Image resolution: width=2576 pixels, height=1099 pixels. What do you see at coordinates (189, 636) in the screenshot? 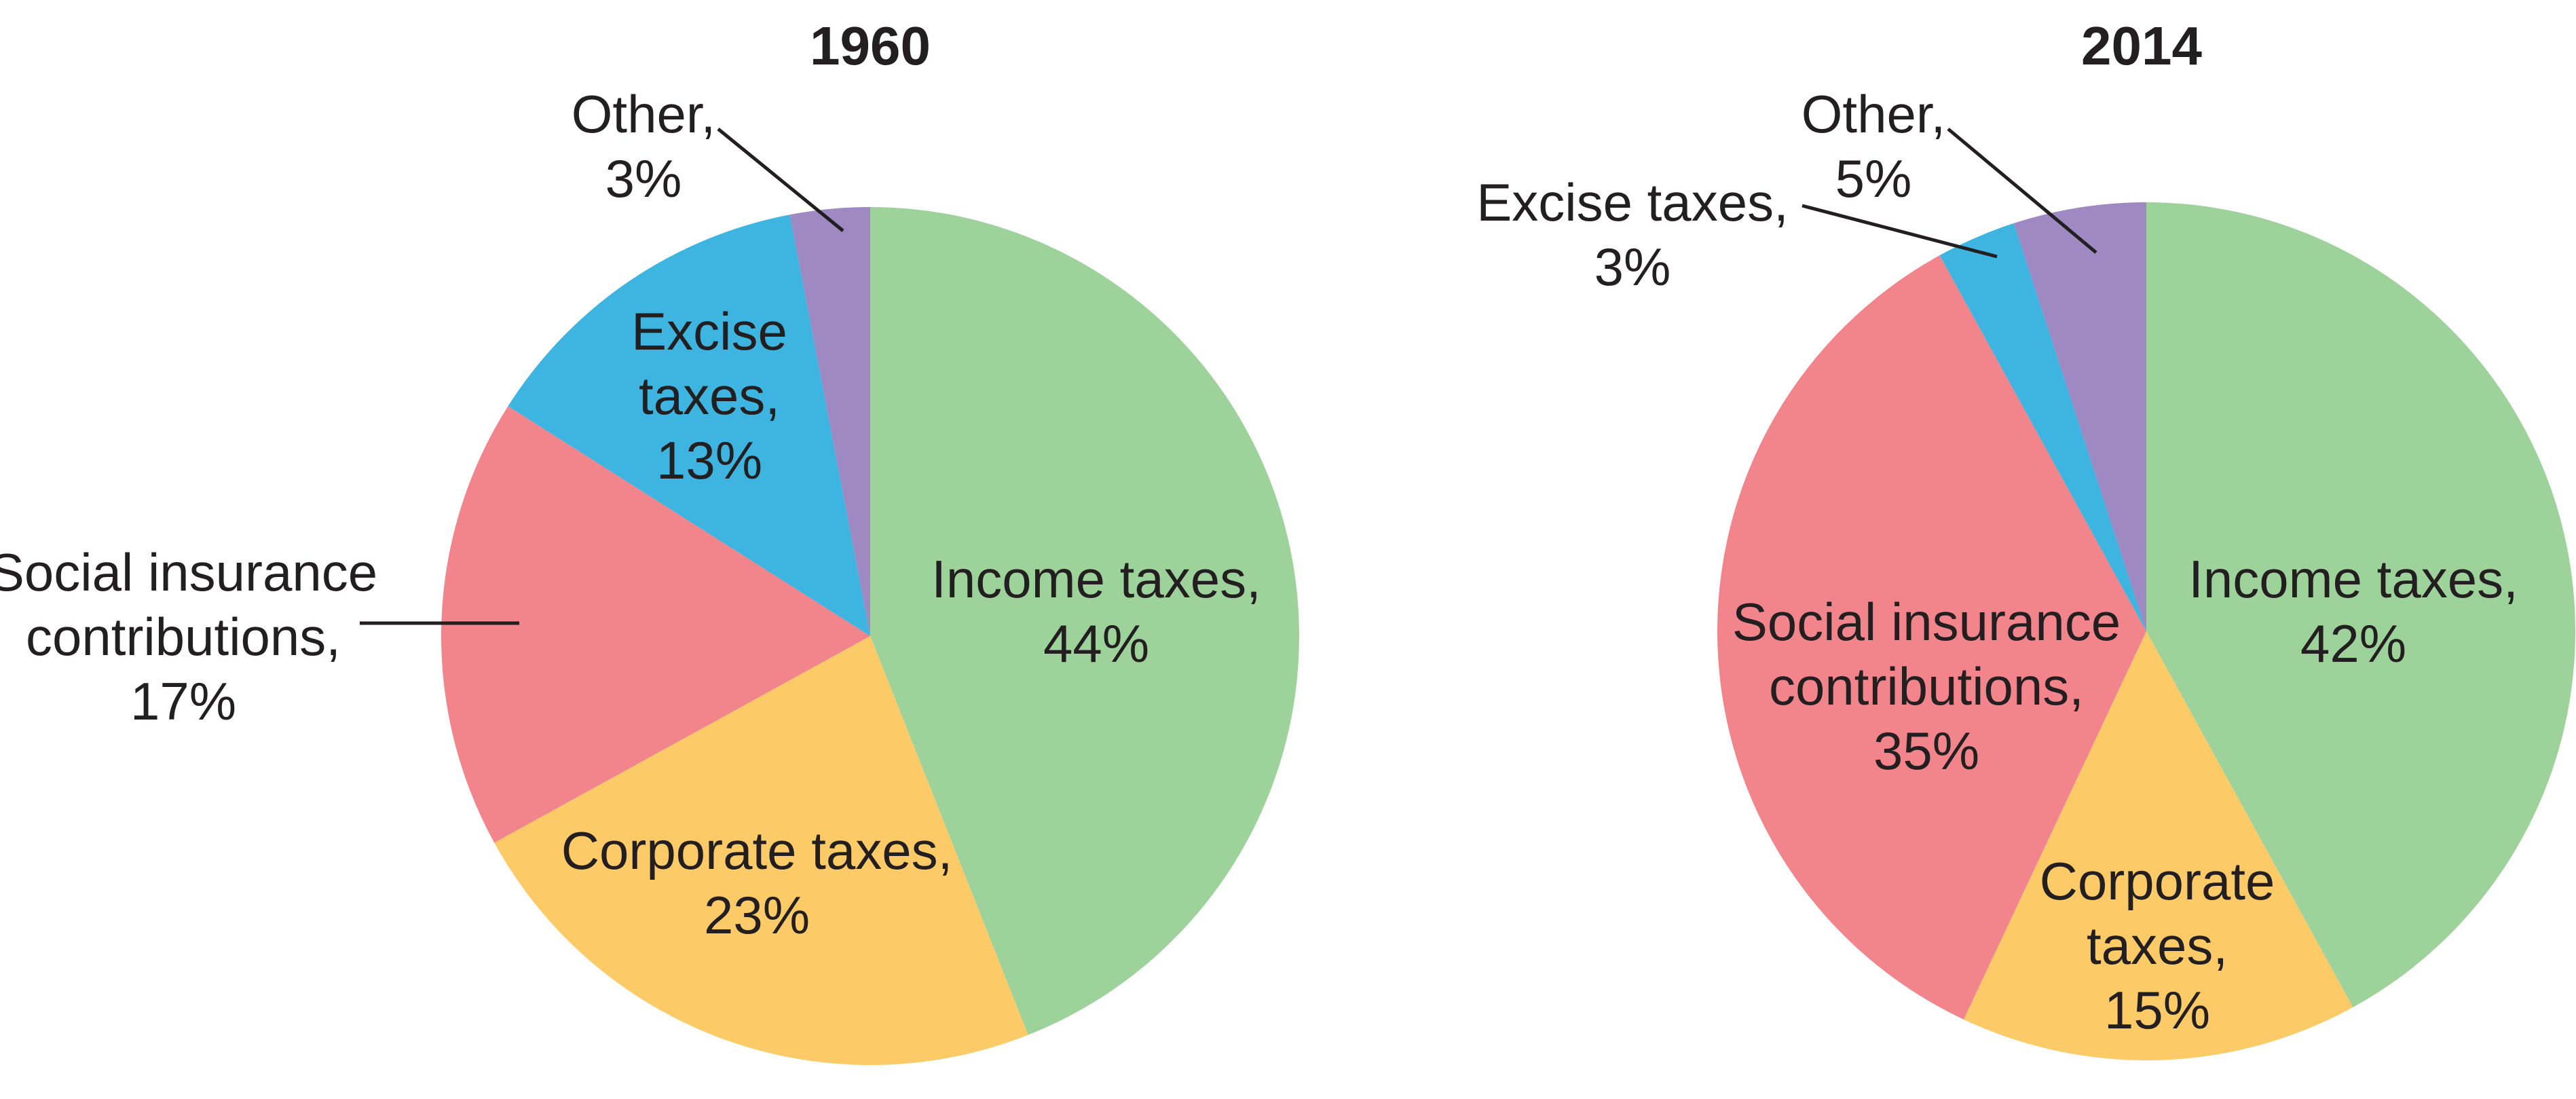
I see `slice-label-social-insurance-contributions: Social insurance contributions, 17%` at bounding box center [189, 636].